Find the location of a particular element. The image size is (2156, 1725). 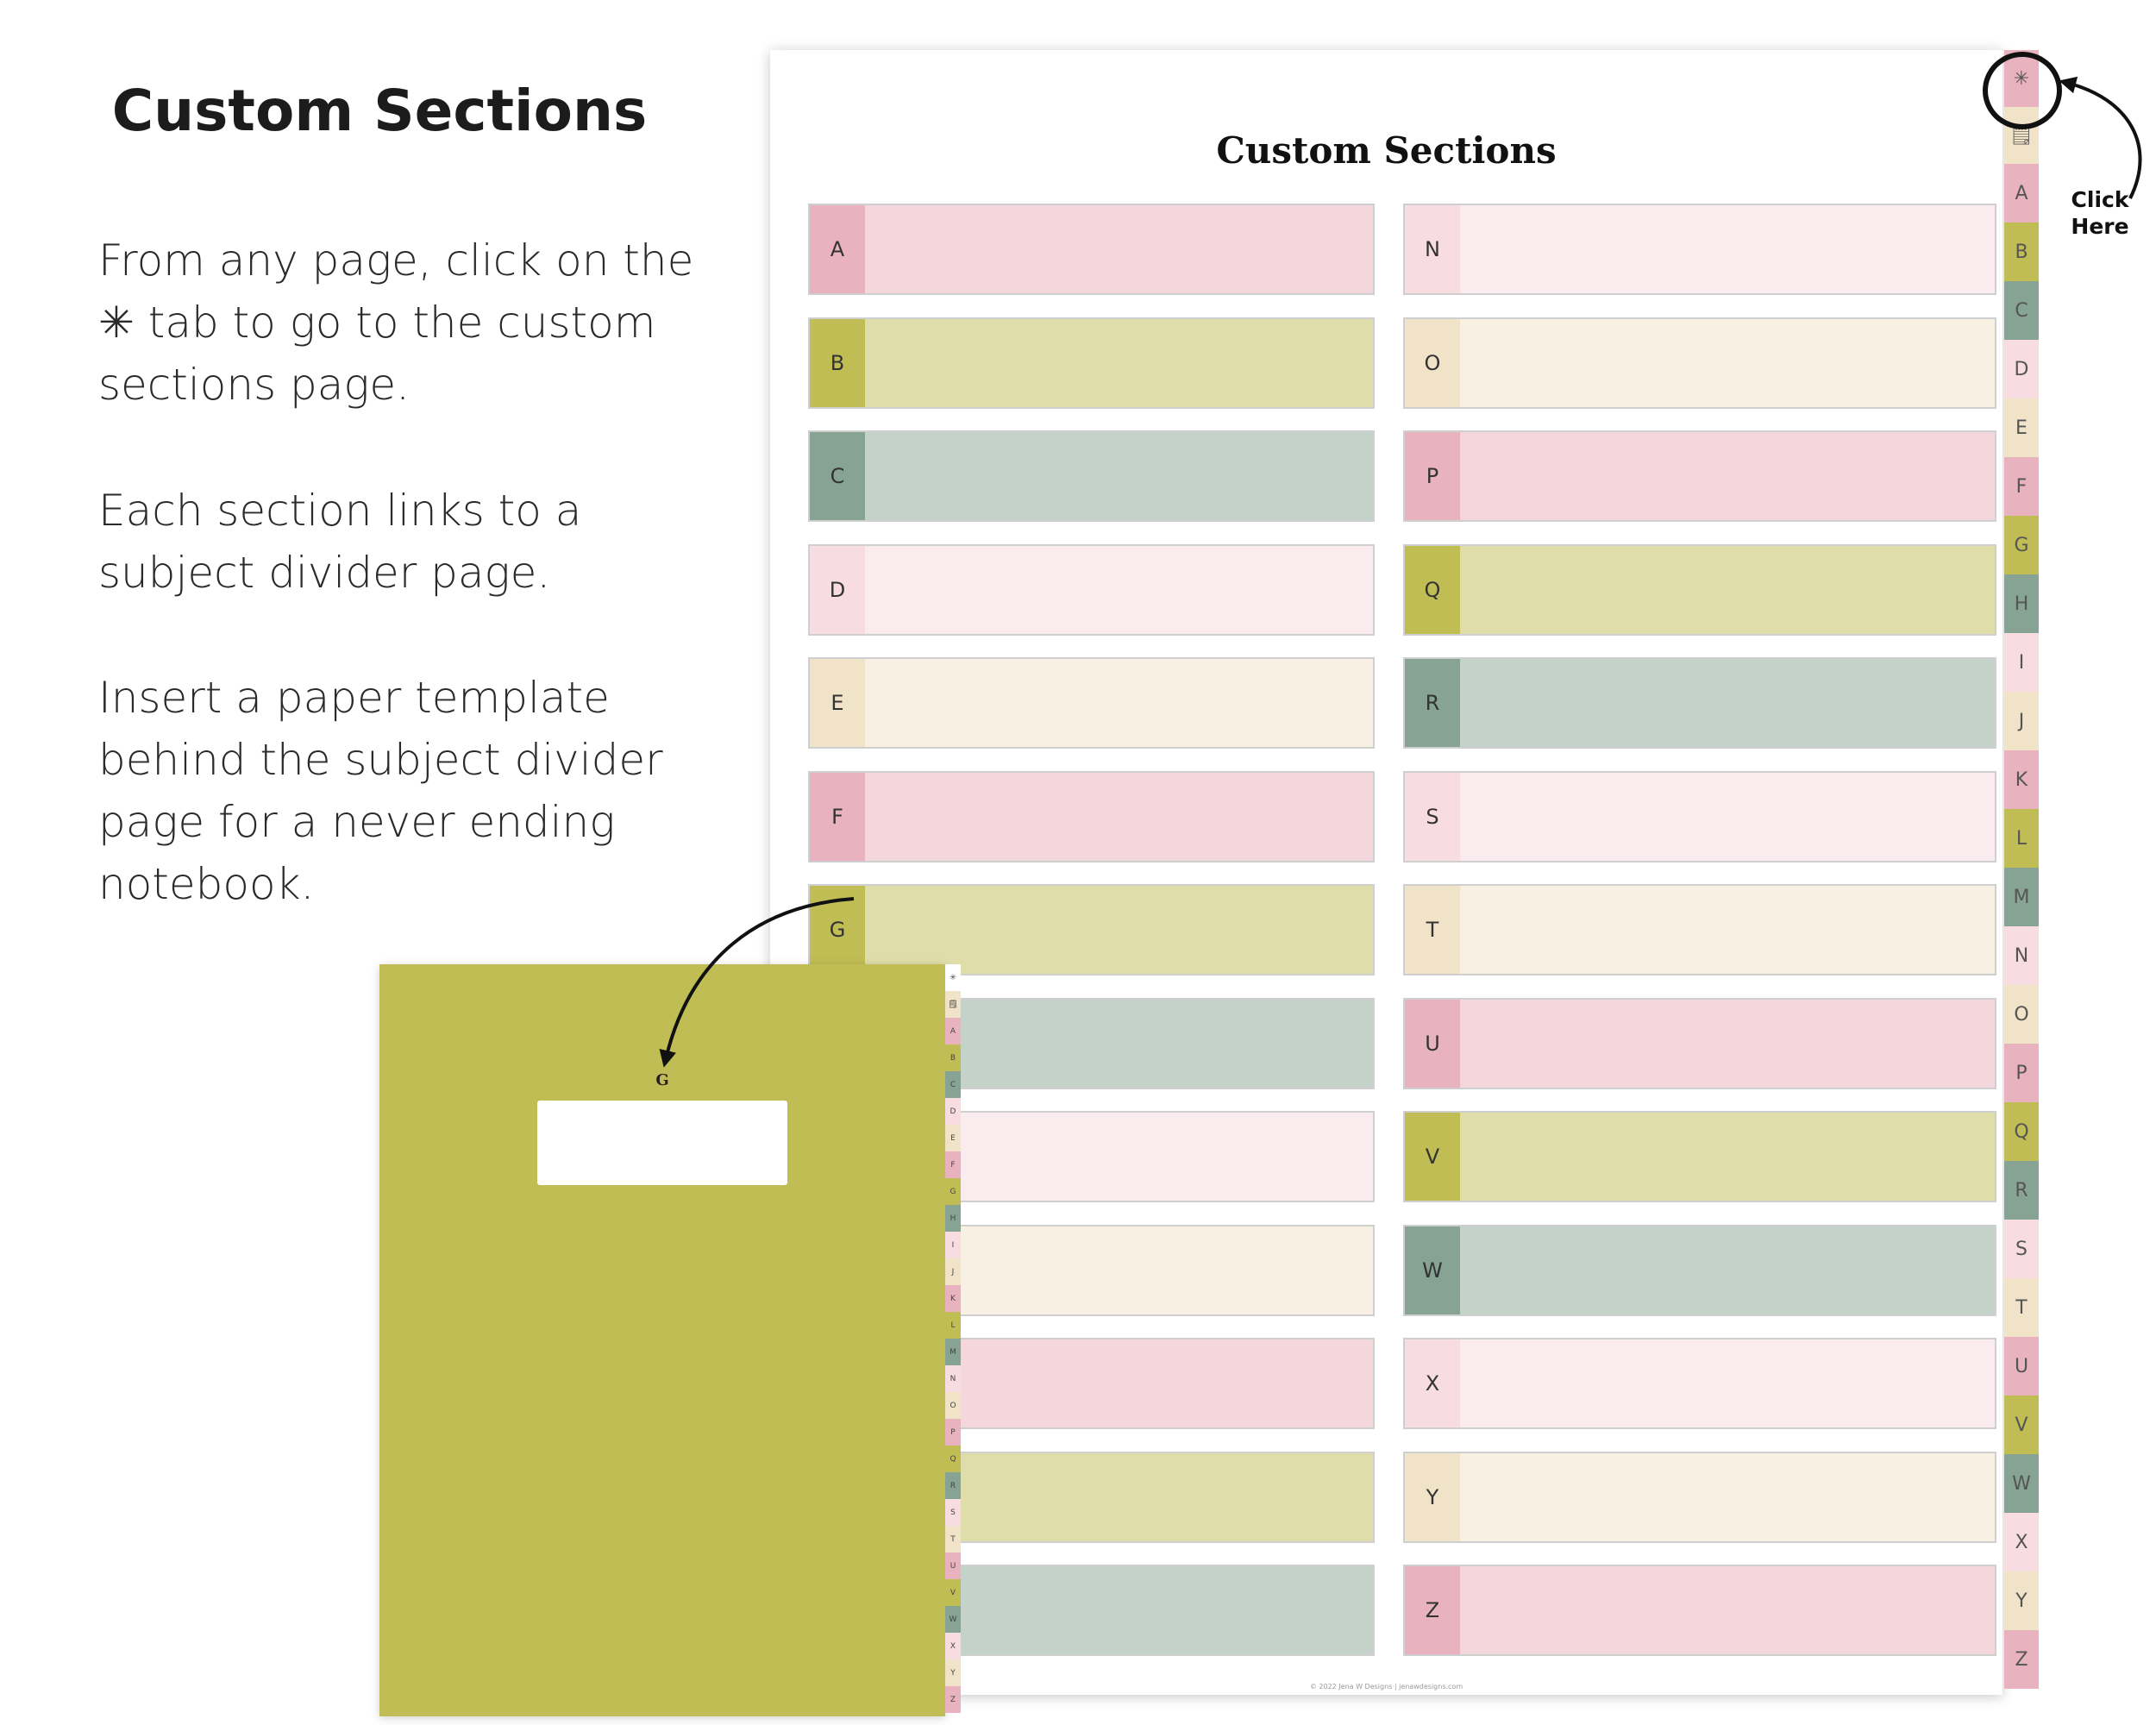

section-w: W is located at coordinates (1699, 1270).